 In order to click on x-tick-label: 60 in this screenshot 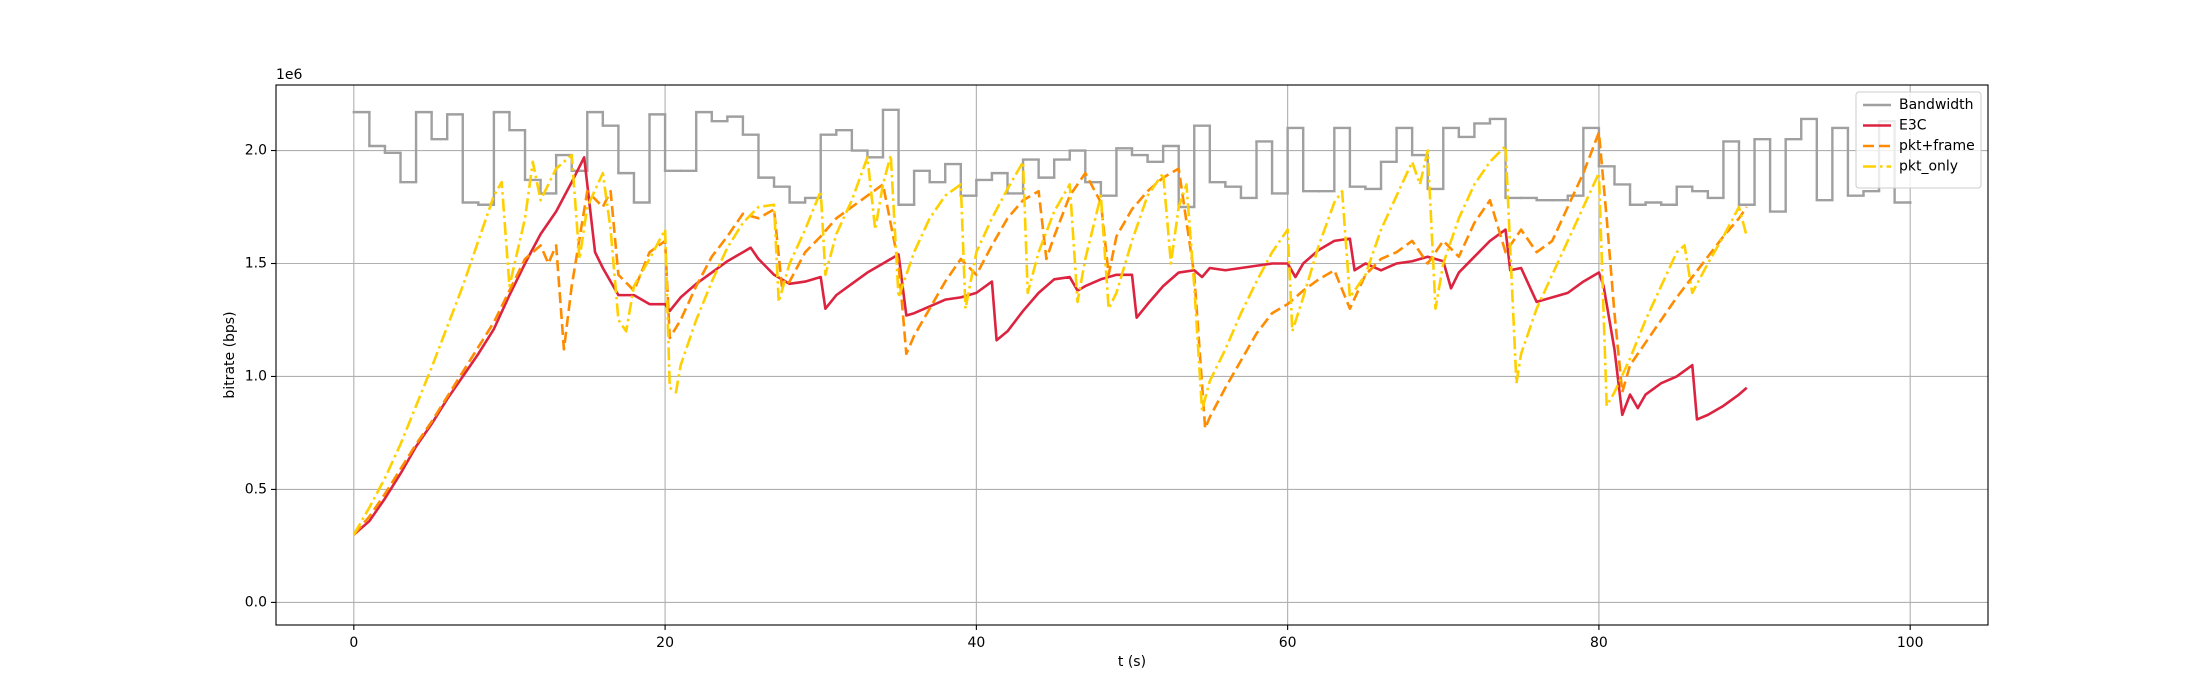, I will do `click(1288, 643)`.